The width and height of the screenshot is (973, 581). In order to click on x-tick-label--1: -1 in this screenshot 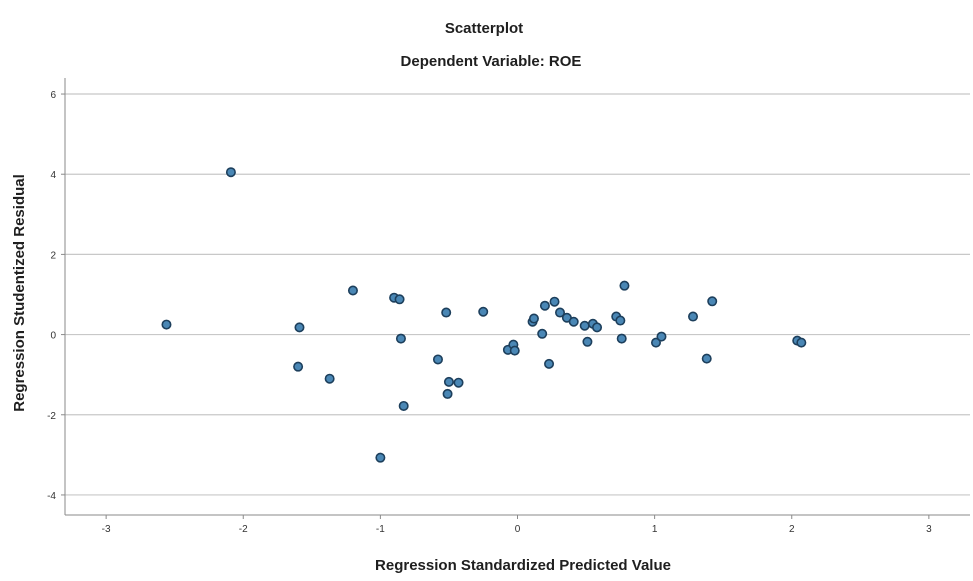, I will do `click(380, 529)`.